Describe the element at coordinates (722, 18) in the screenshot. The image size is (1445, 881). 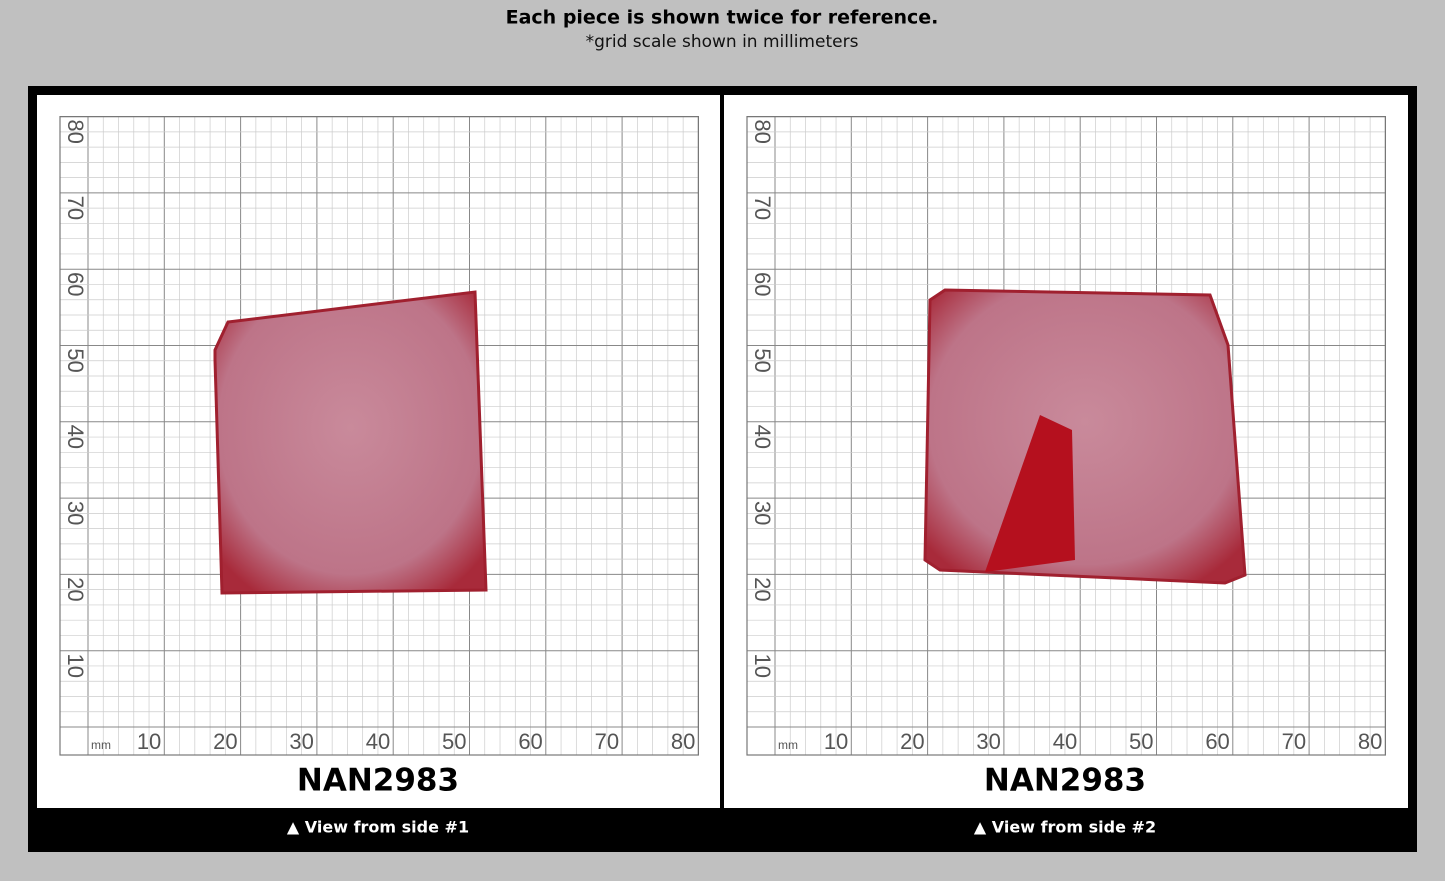
I see `title: Each piece is shown twice for reference.` at that location.